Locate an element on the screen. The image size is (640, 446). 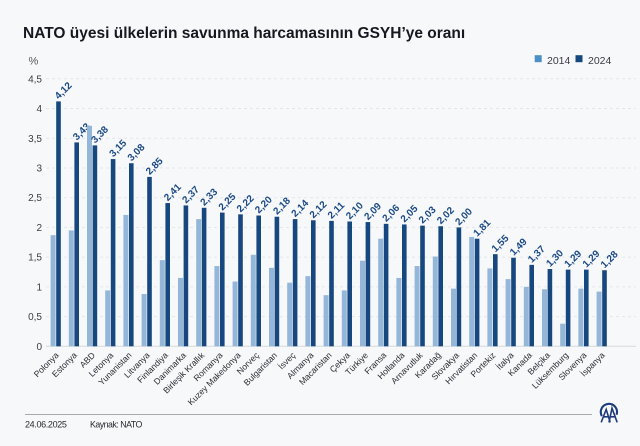
svg-text: 1 is located at coordinates (39, 287).